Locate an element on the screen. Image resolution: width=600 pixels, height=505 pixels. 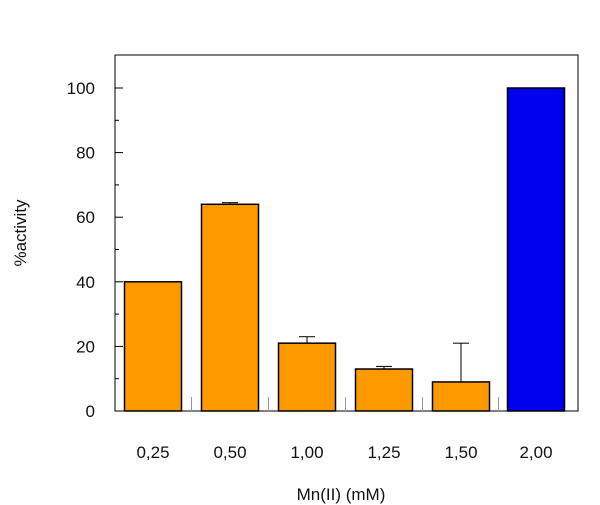
y-tick-label: 100 is located at coordinates (81, 88).